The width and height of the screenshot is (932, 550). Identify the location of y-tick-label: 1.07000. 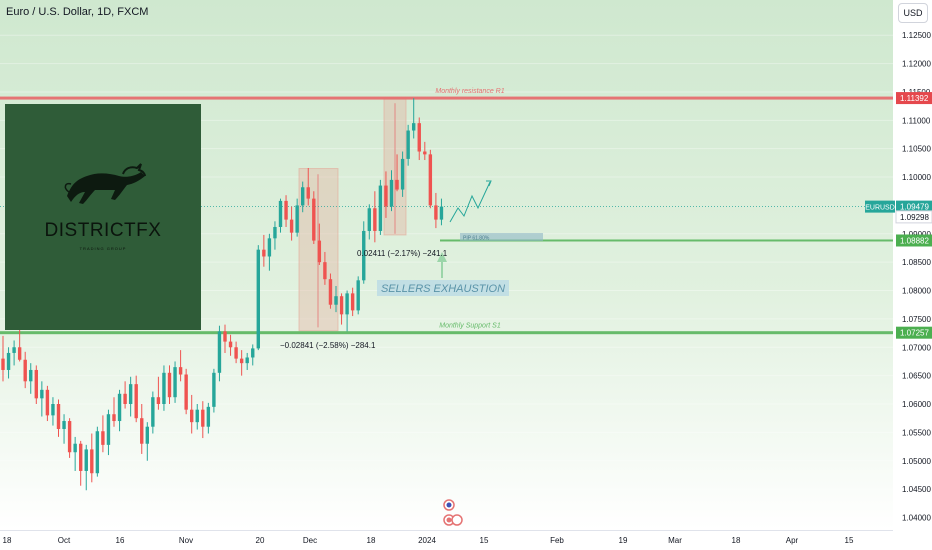
(916, 347).